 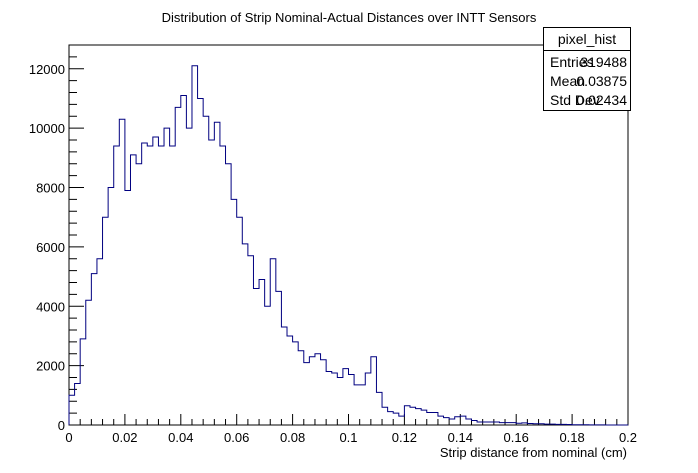 I want to click on y-axis: 0 2000 4000 6000 8000 10000 12000, so click(x=56, y=238).